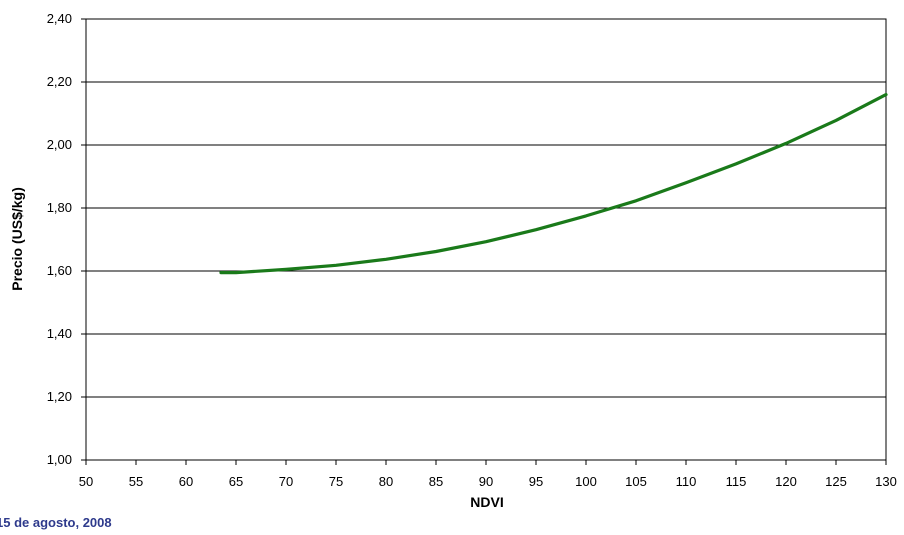 The height and width of the screenshot is (535, 904). Describe the element at coordinates (59, 144) in the screenshot. I see `y-tick-label: 2,00` at that location.